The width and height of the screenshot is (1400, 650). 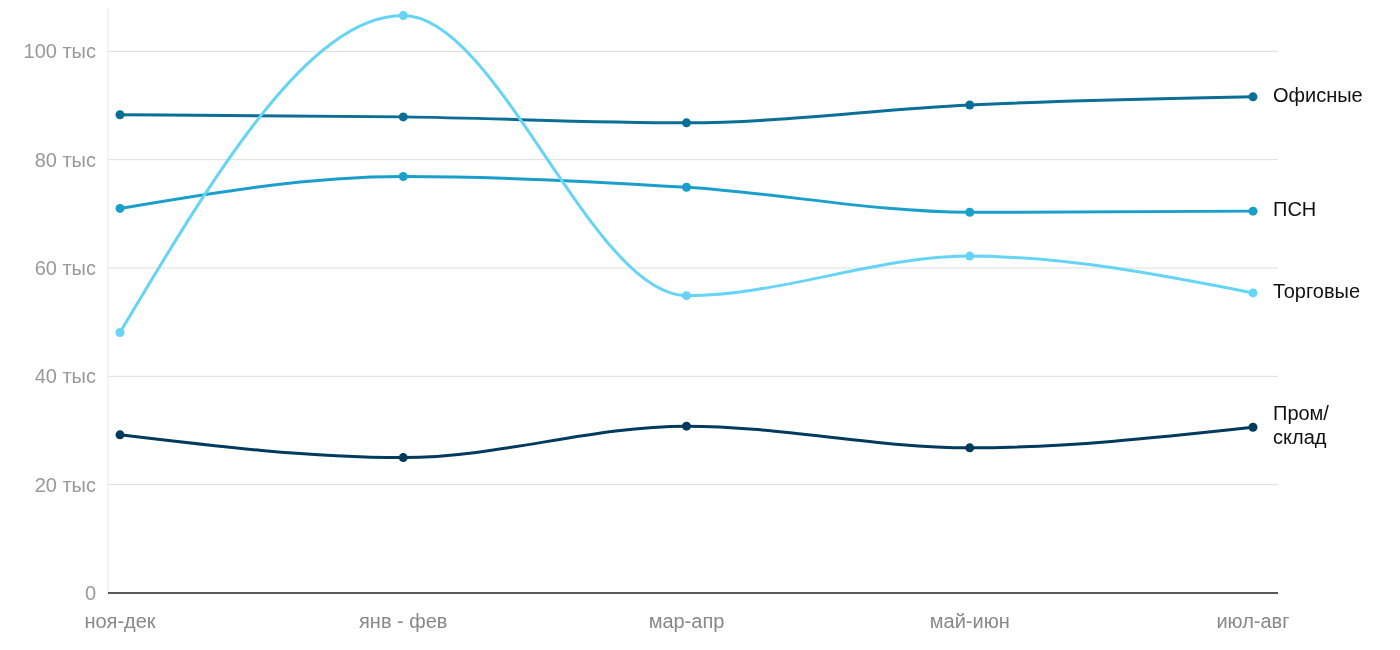 I want to click on y-tick-label: 100 тыс, so click(x=59, y=51).